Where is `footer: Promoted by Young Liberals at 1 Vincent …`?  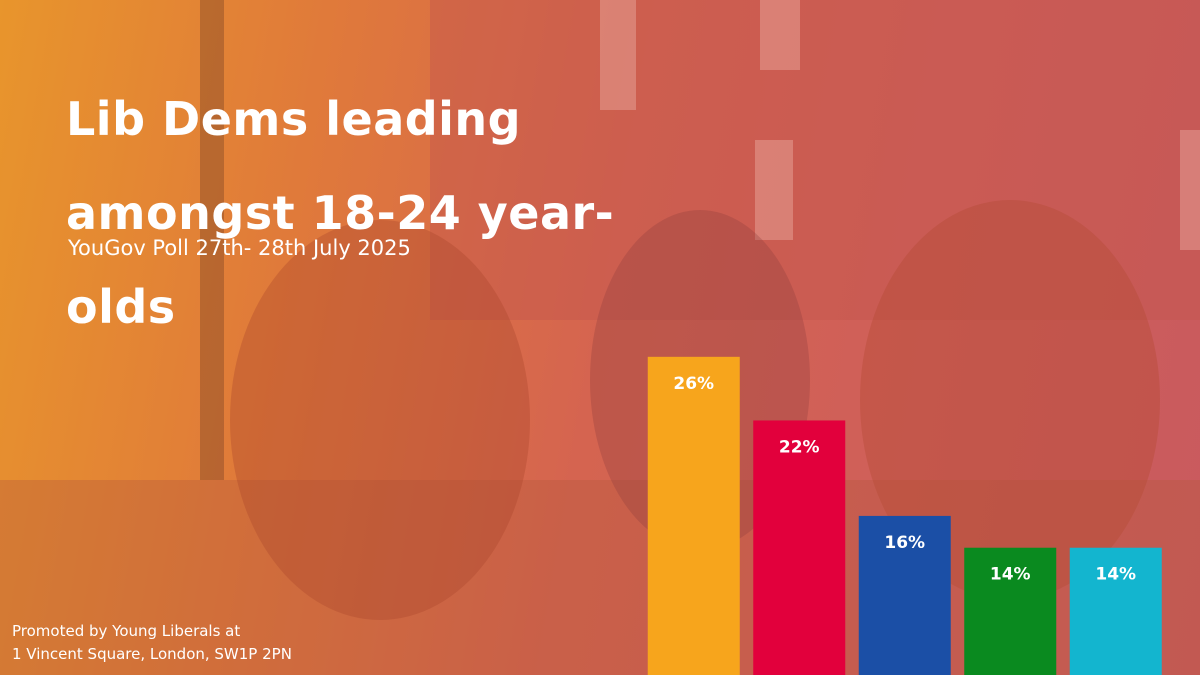
footer: Promoted by Young Liberals at 1 Vincent … is located at coordinates (152, 643).